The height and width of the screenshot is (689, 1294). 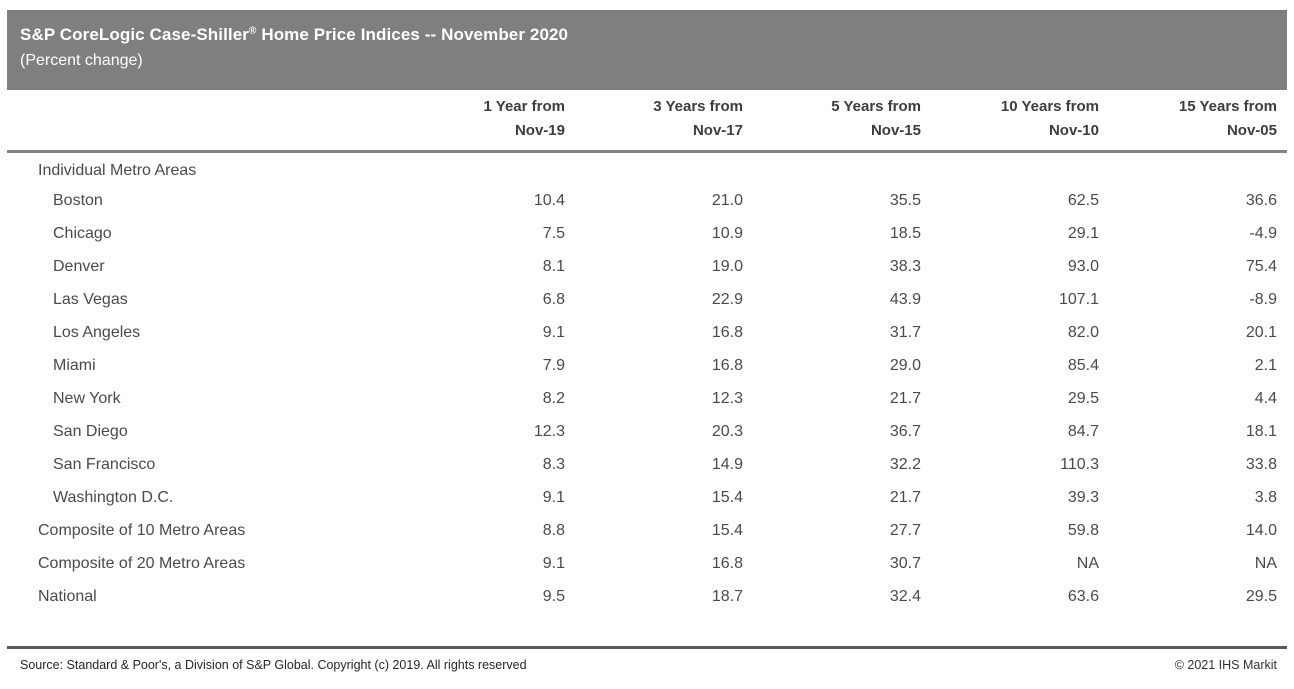 I want to click on value-cell: 75.4, so click(x=1261, y=266).